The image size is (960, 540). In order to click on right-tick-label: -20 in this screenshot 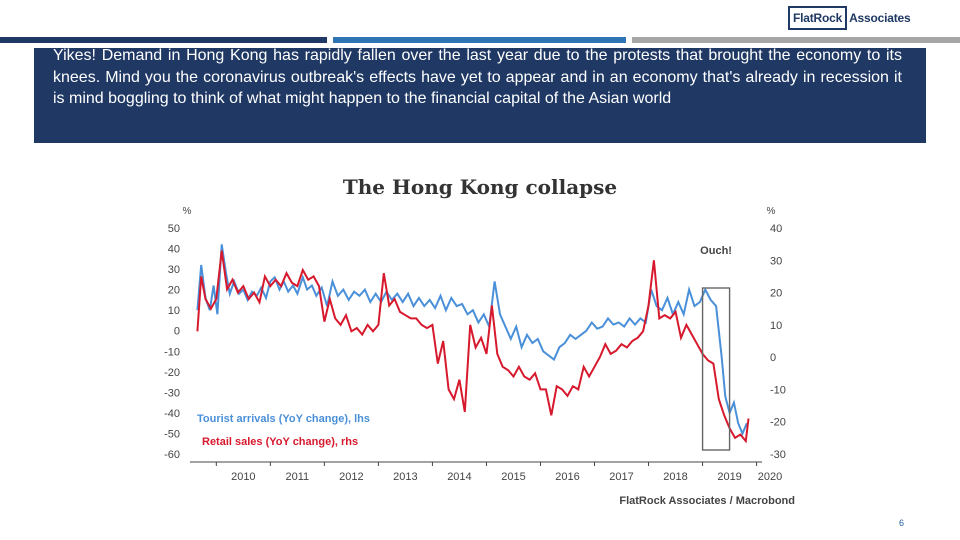, I will do `click(778, 423)`.